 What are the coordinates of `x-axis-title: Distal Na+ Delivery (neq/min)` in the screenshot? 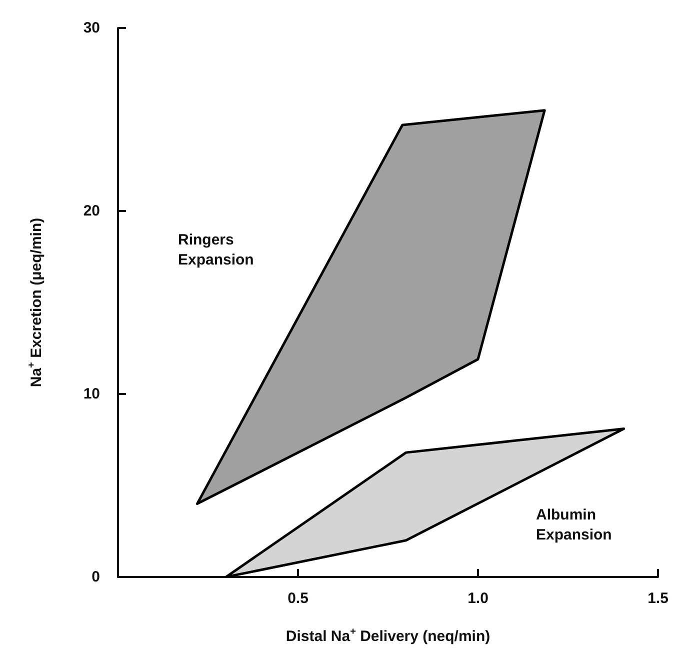 It's located at (388, 635).